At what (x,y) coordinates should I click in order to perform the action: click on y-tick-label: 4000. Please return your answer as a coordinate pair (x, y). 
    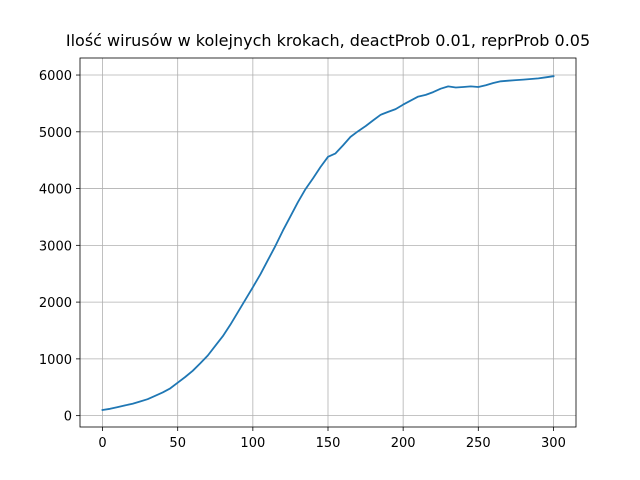
    Looking at the image, I should click on (55, 190).